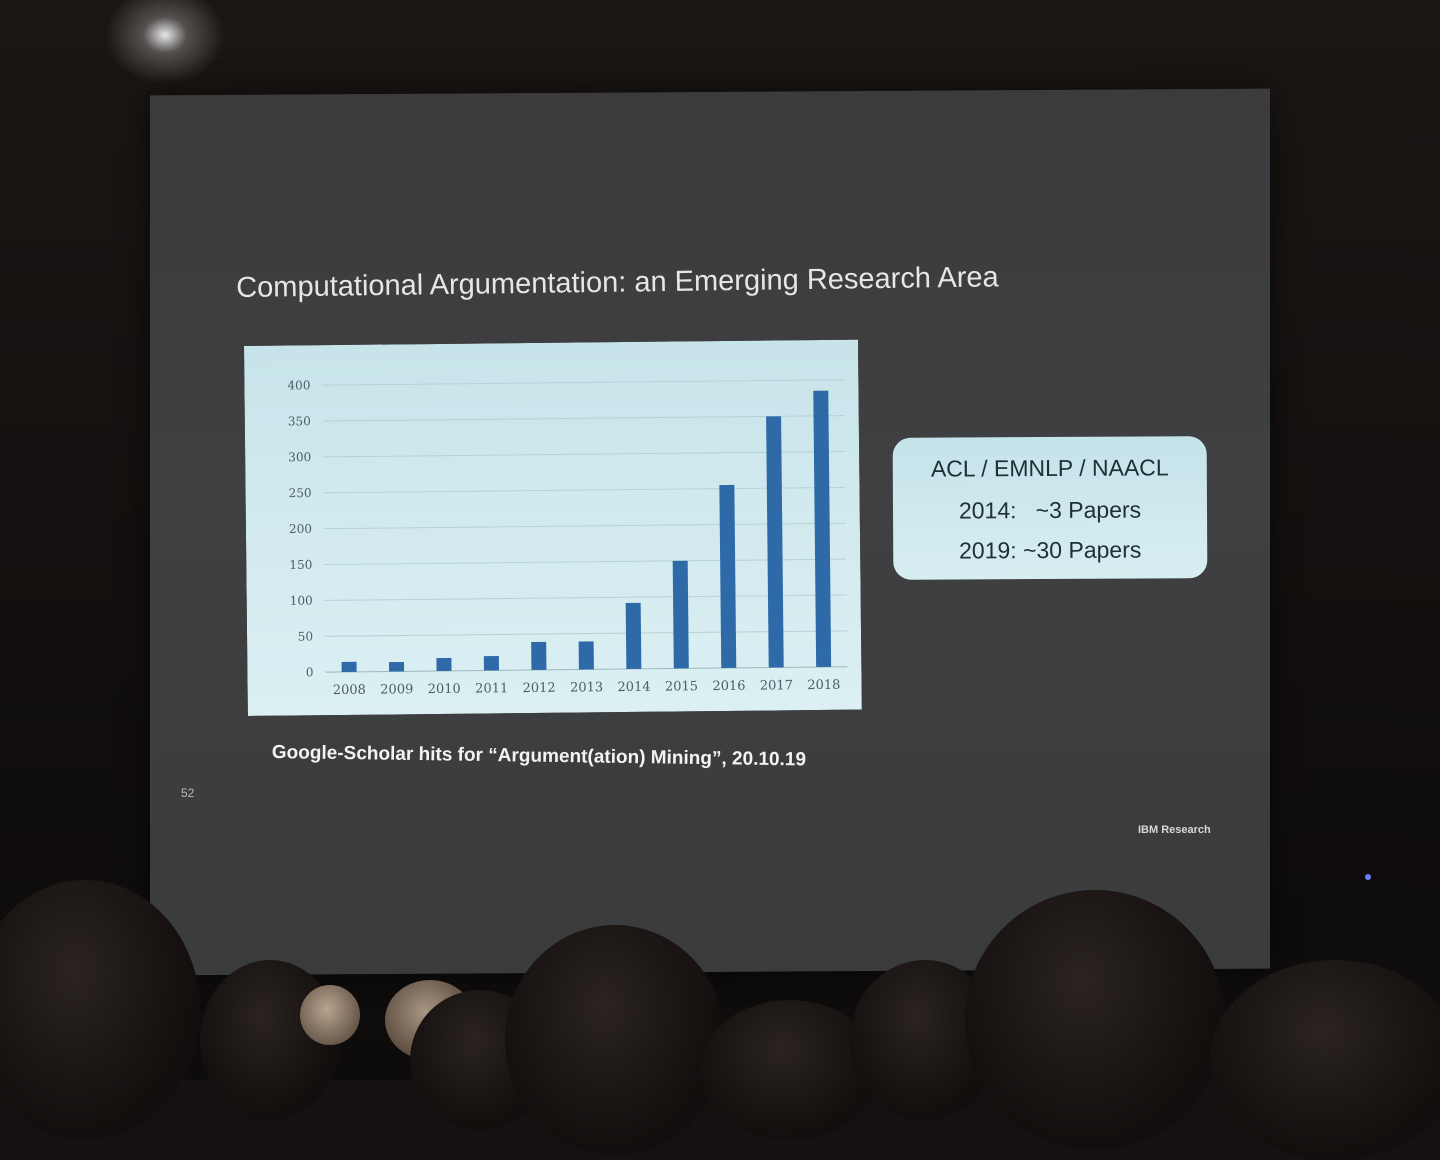  I want to click on y-tick-label: 100, so click(301, 601).